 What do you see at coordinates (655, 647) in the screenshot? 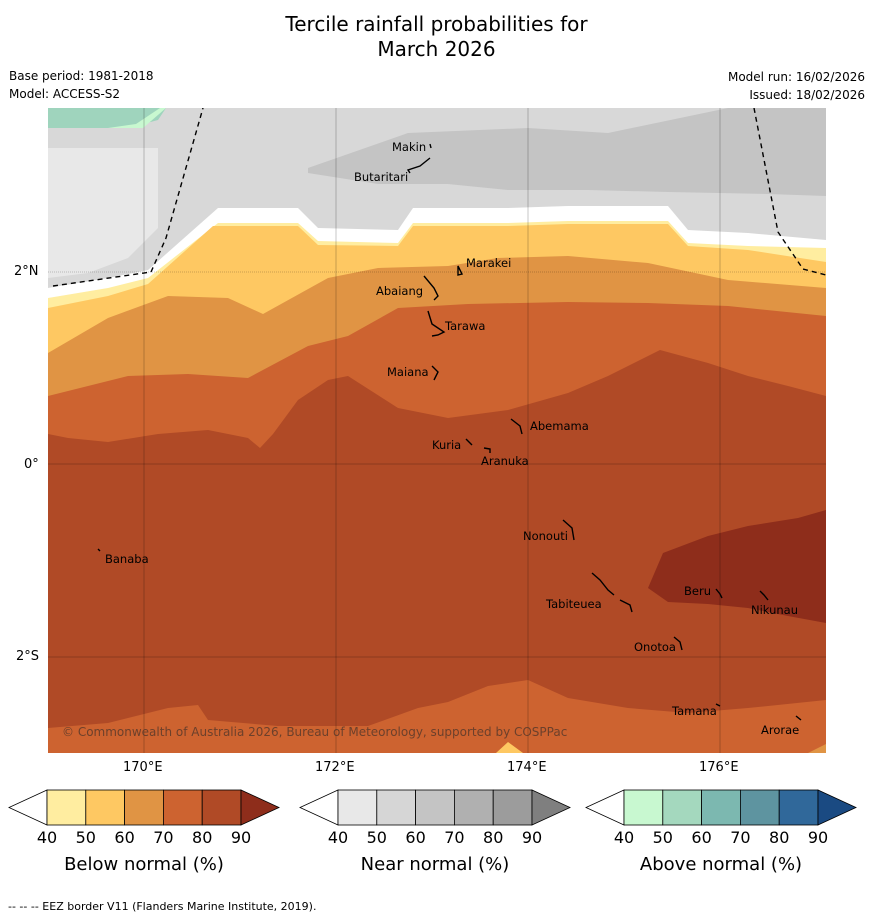
I see `island-label-onotoa: Onotoa` at bounding box center [655, 647].